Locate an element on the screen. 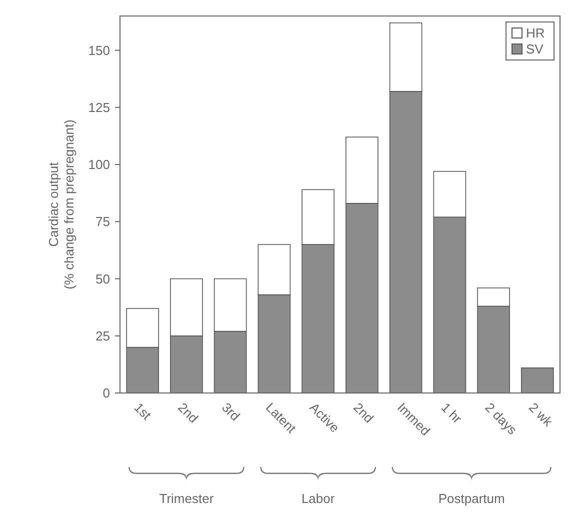  y-axis-title: Cardiac output (% change from prepregnant) is located at coordinates (61, 205).